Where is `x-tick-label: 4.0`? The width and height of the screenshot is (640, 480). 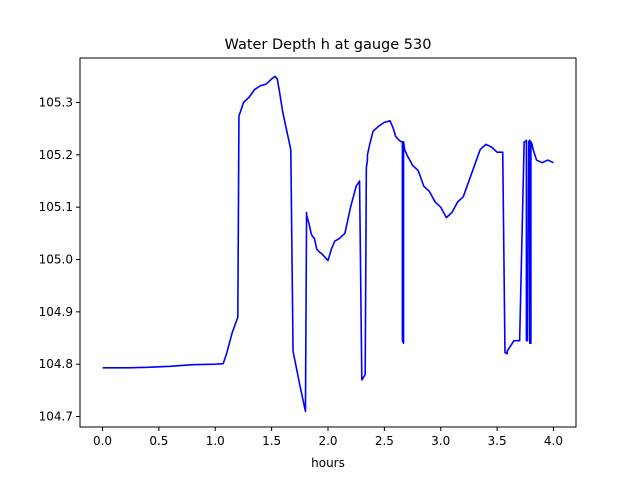 x-tick-label: 4.0 is located at coordinates (553, 441).